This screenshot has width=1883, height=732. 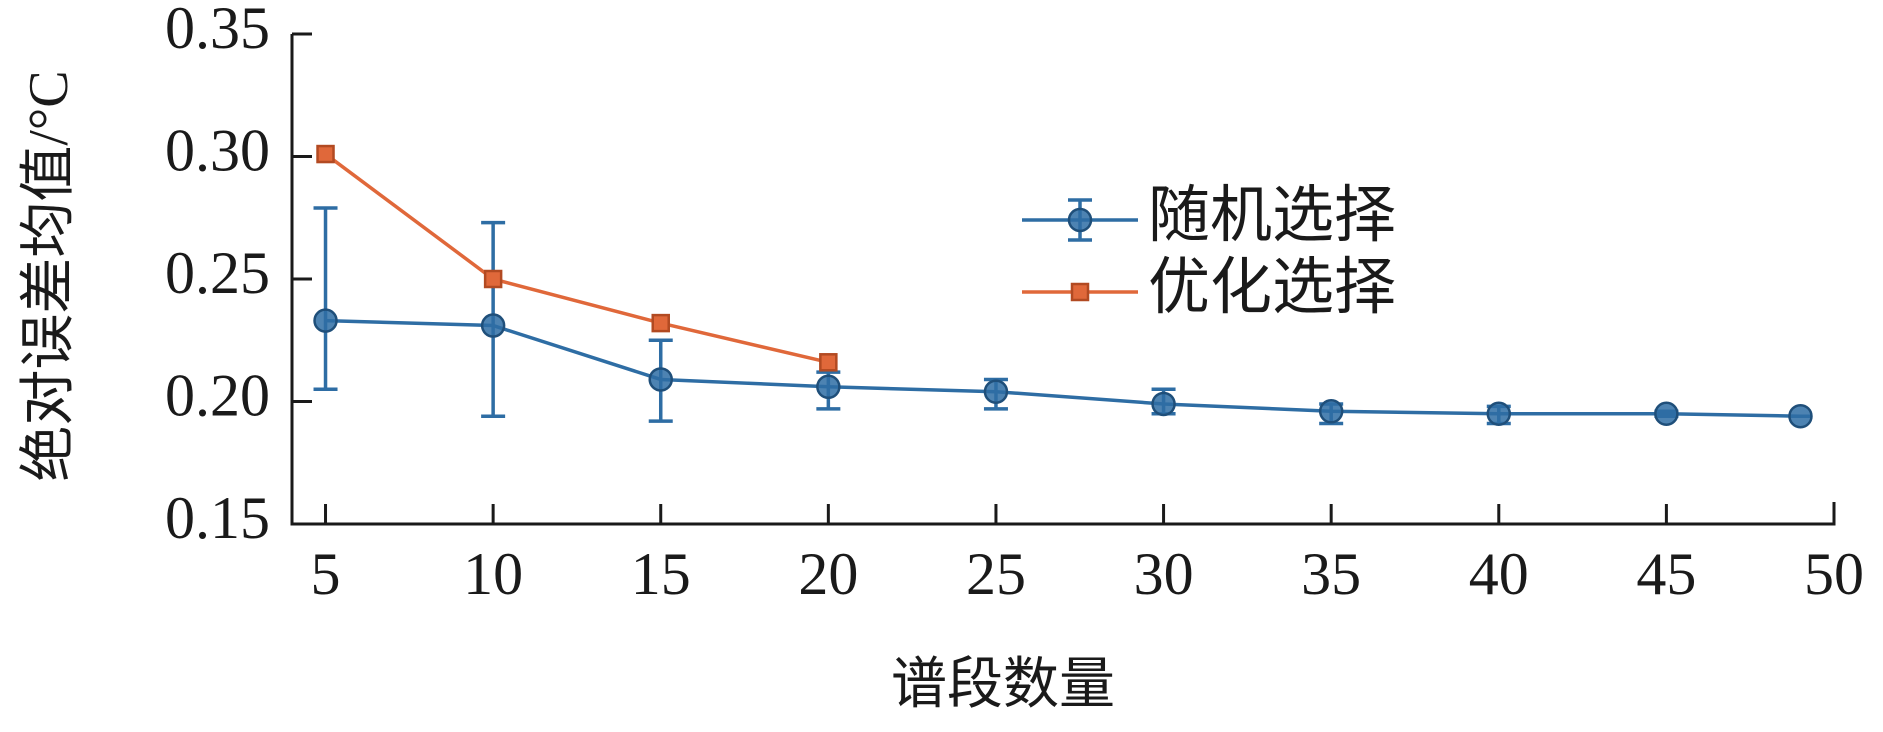 I want to click on x-tick-label: 35, so click(x=1331, y=574).